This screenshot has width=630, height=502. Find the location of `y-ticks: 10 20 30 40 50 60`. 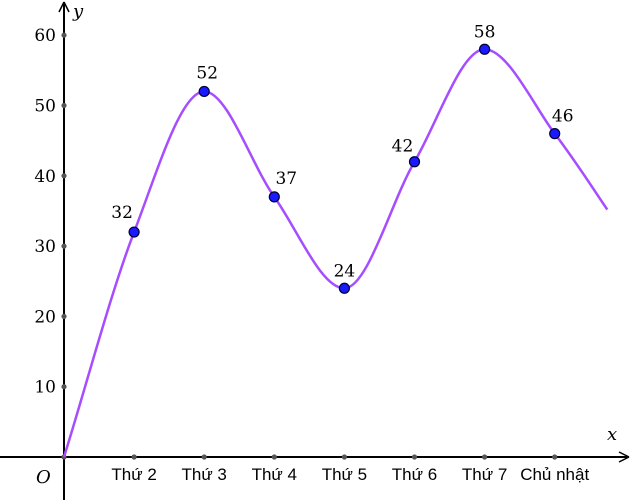

y-ticks: 10 20 30 40 50 60 is located at coordinates (50, 212).